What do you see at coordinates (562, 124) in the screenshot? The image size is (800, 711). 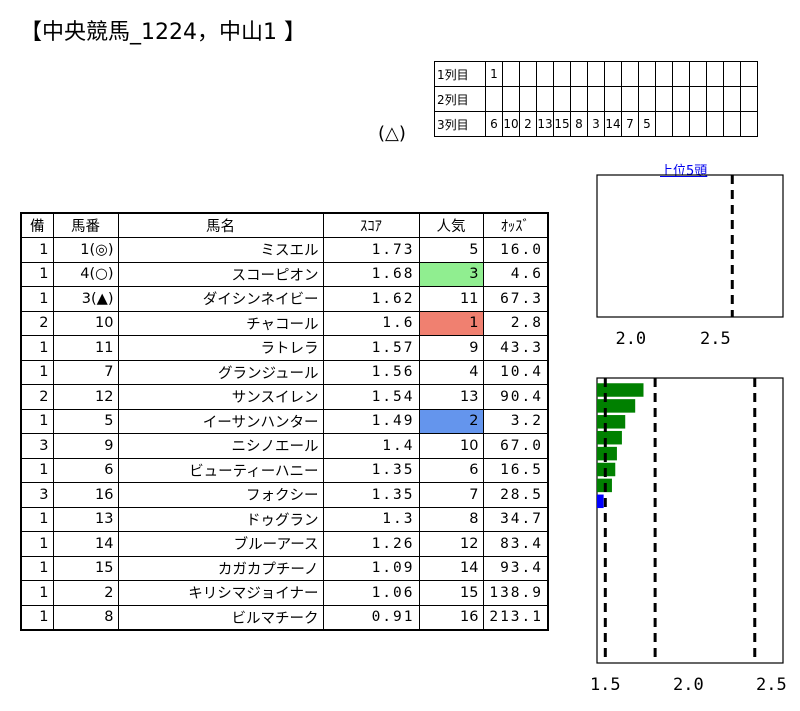 I see `grid-cell: 15` at bounding box center [562, 124].